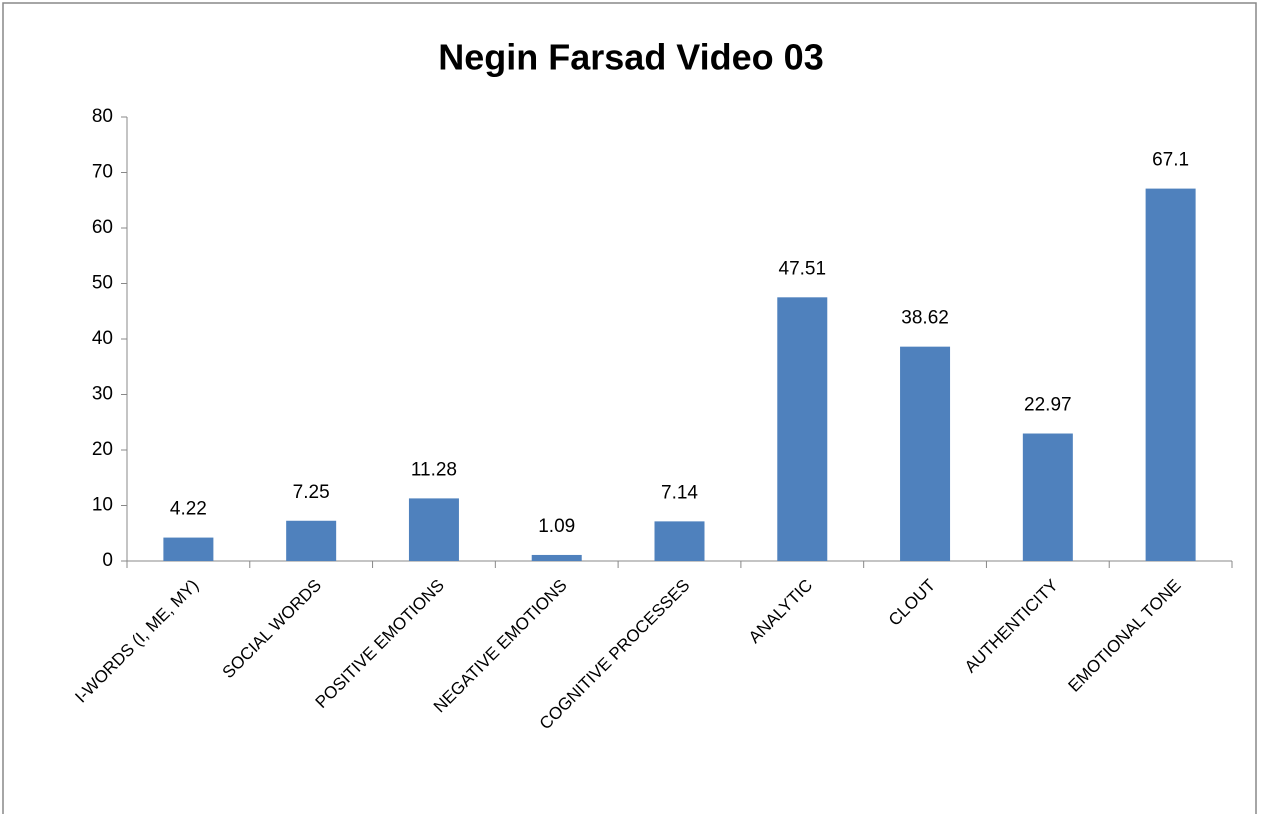 This screenshot has height=814, width=1262. What do you see at coordinates (102, 116) in the screenshot?
I see `y-tick-label: 80` at bounding box center [102, 116].